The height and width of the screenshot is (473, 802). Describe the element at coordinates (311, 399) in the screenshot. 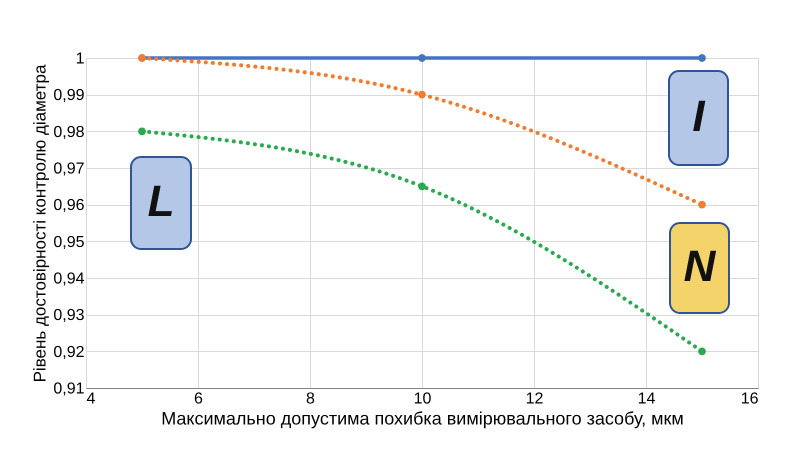

I see `x-tick-label: 8` at that location.